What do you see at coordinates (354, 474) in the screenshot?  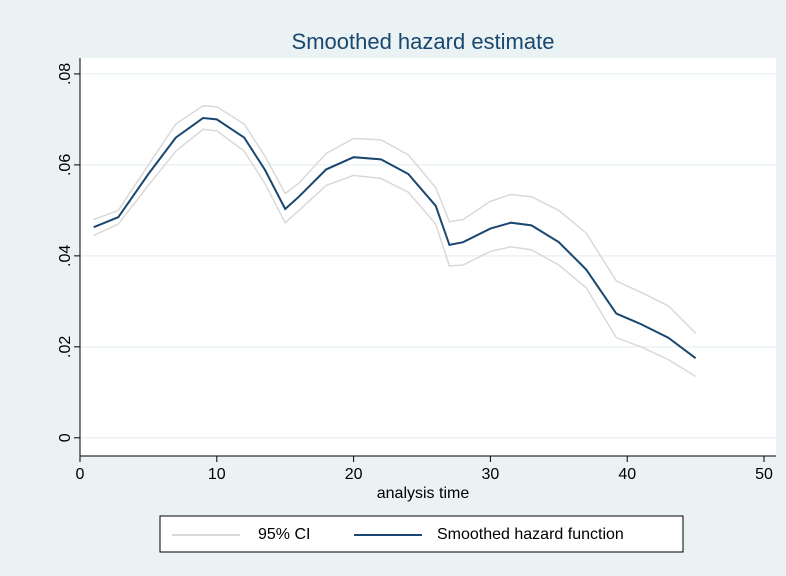 I see `x-tick-label: 20` at bounding box center [354, 474].